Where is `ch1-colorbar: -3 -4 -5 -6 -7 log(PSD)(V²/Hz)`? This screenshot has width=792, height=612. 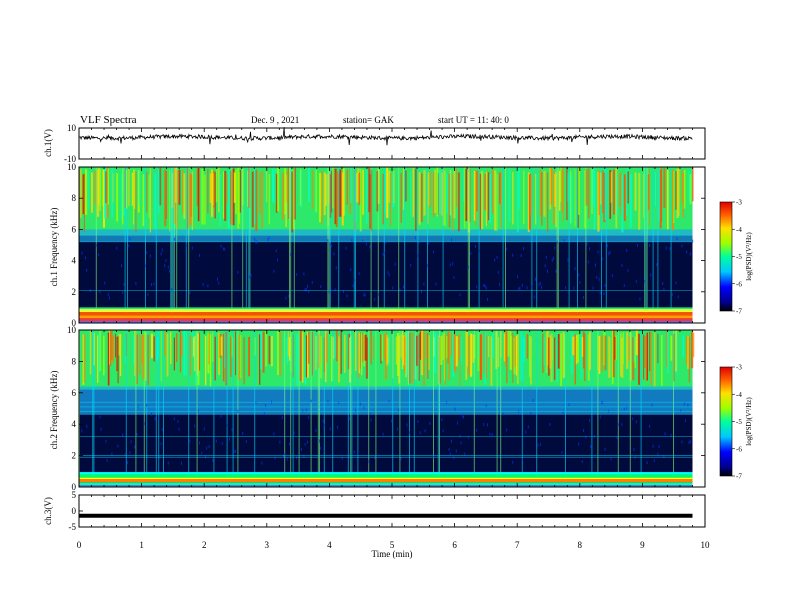
ch1-colorbar: -3 -4 -5 -6 -7 log(PSD)(V²/Hz) is located at coordinates (736, 257).